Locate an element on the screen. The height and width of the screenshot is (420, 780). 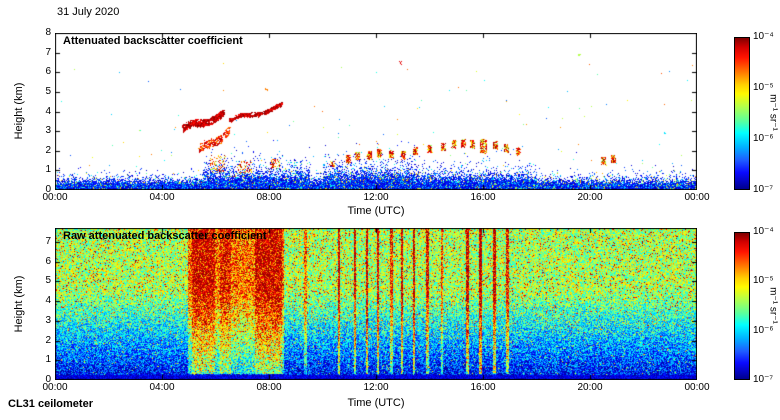
date-label: 31 July 2020 is located at coordinates (88, 12).